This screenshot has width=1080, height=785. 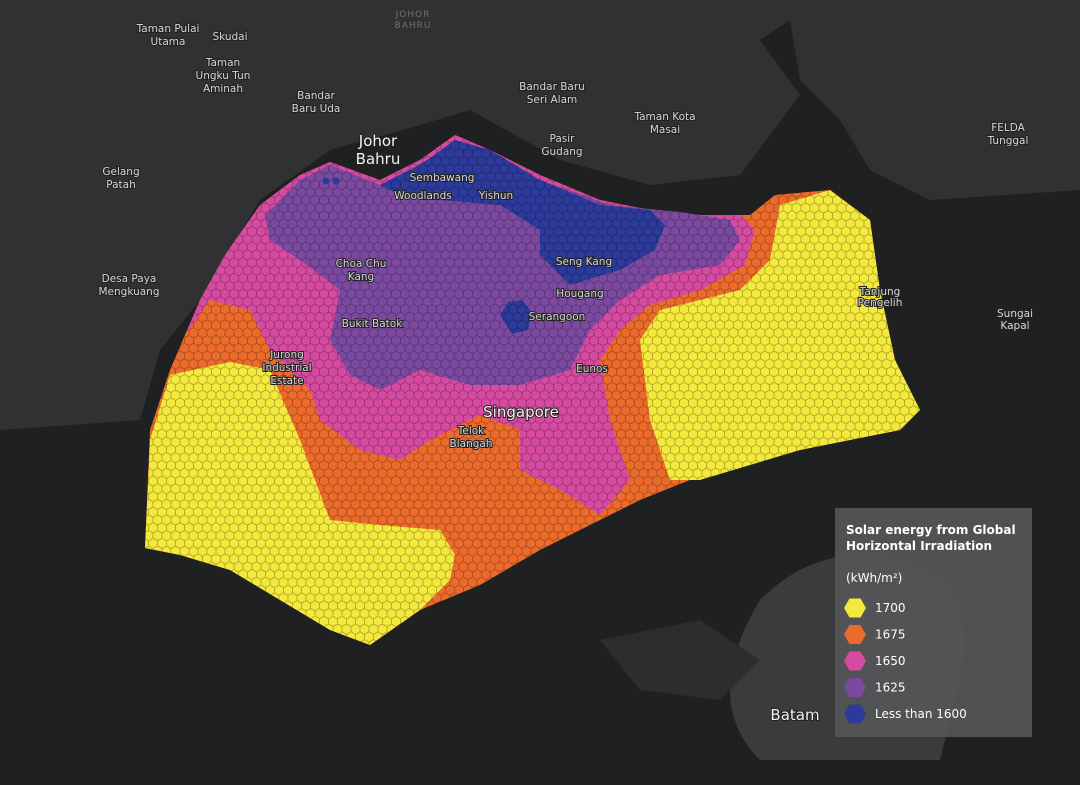 I want to click on place-label: Jurong, so click(x=286, y=355).